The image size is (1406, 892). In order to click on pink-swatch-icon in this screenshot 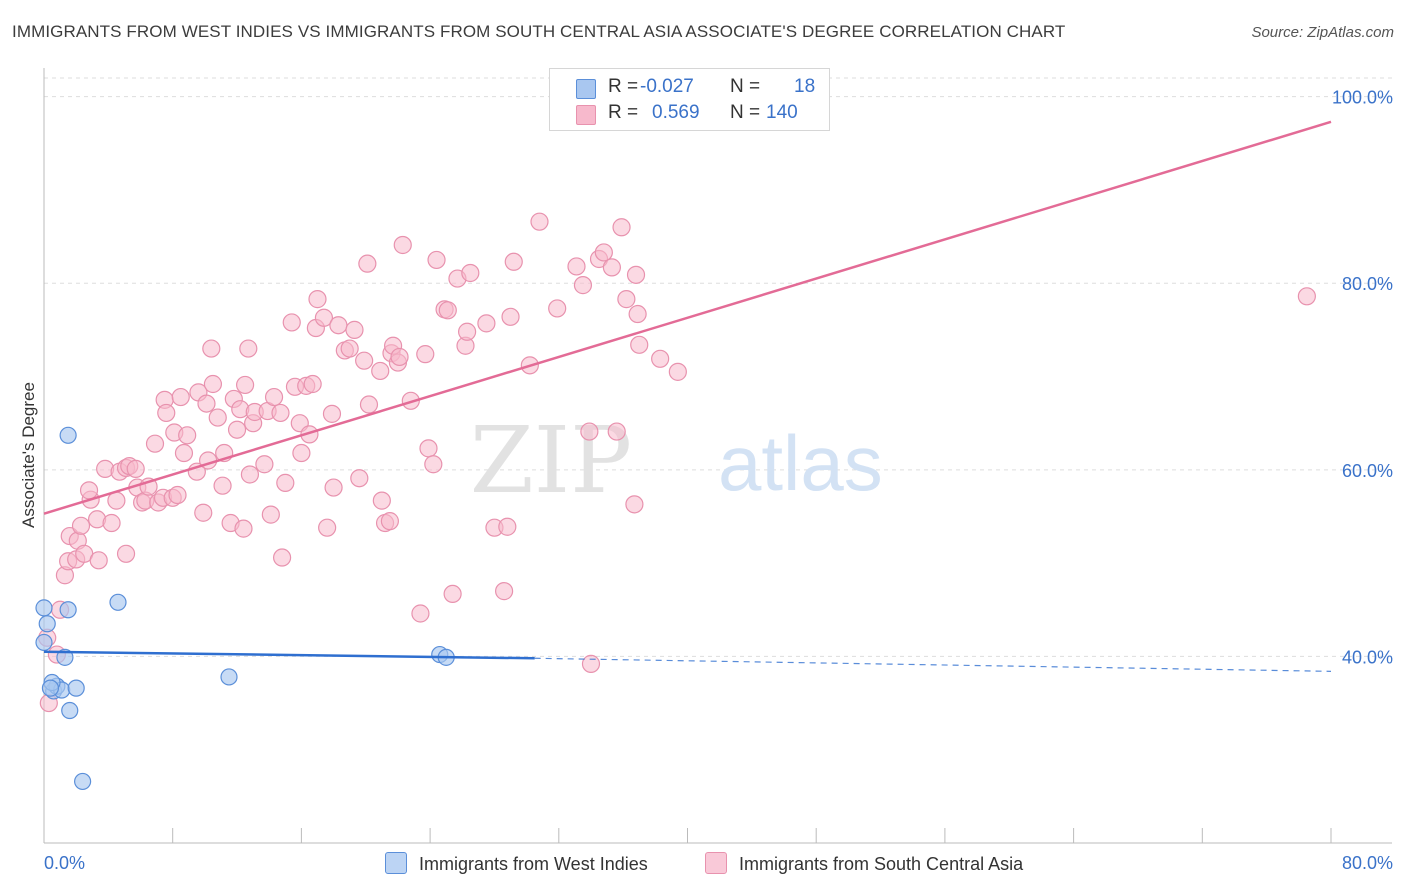, I will do `click(586, 115)`.